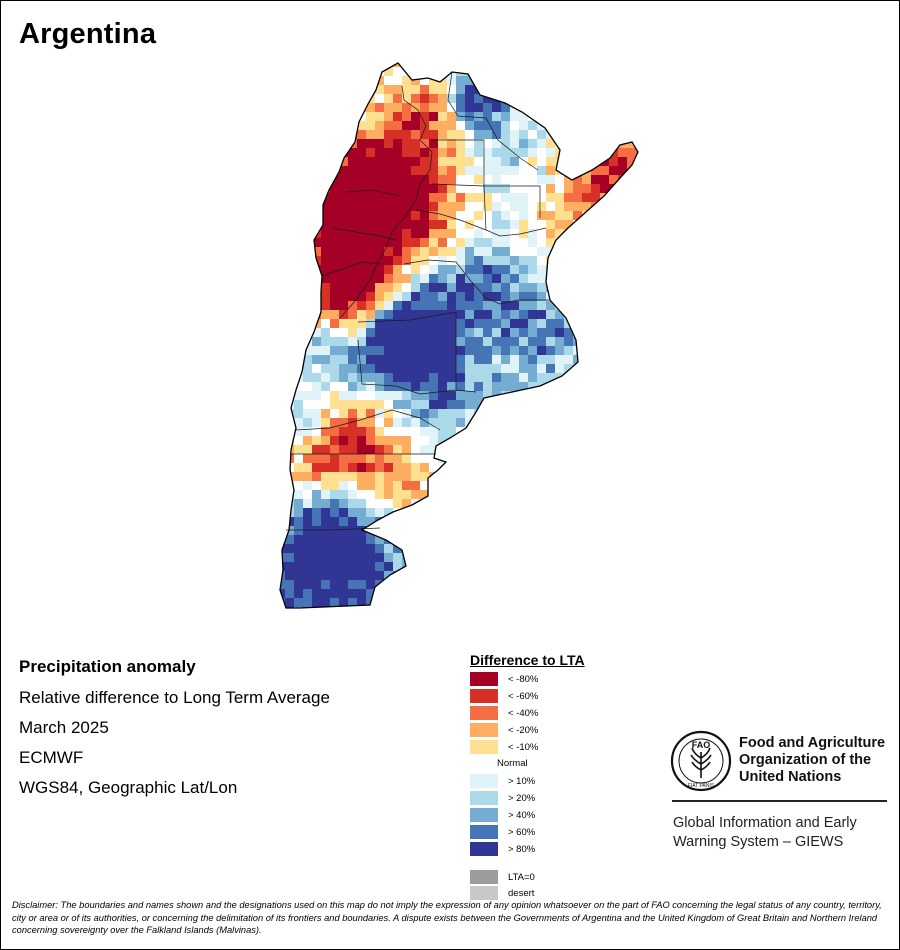  What do you see at coordinates (107, 666) in the screenshot?
I see `info-title: Precipitation anomaly` at bounding box center [107, 666].